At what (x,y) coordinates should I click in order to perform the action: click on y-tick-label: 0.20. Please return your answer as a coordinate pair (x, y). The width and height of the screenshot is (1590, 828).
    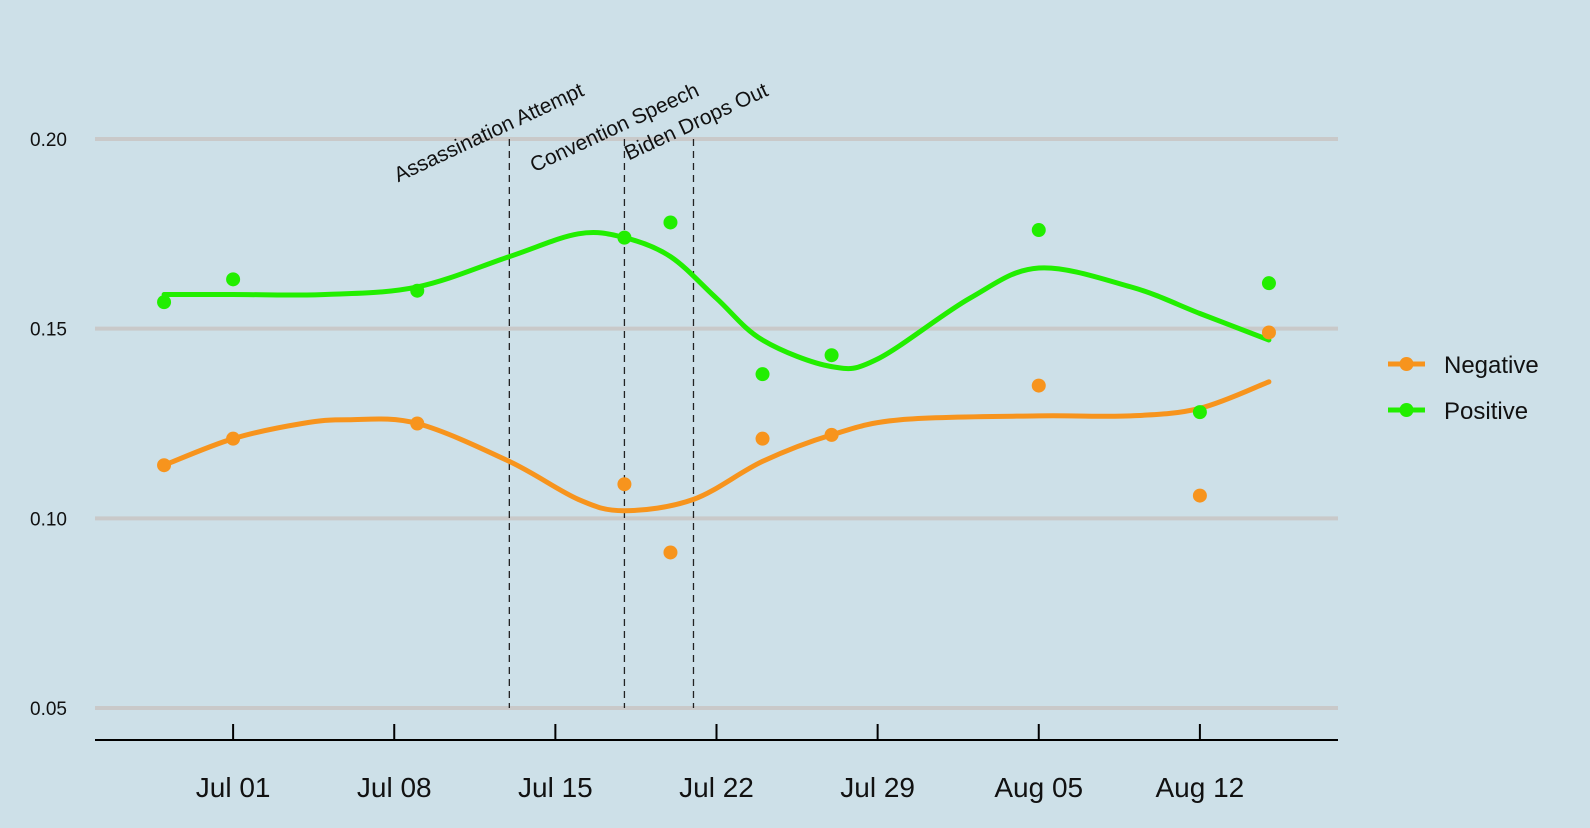
    Looking at the image, I should click on (48, 140).